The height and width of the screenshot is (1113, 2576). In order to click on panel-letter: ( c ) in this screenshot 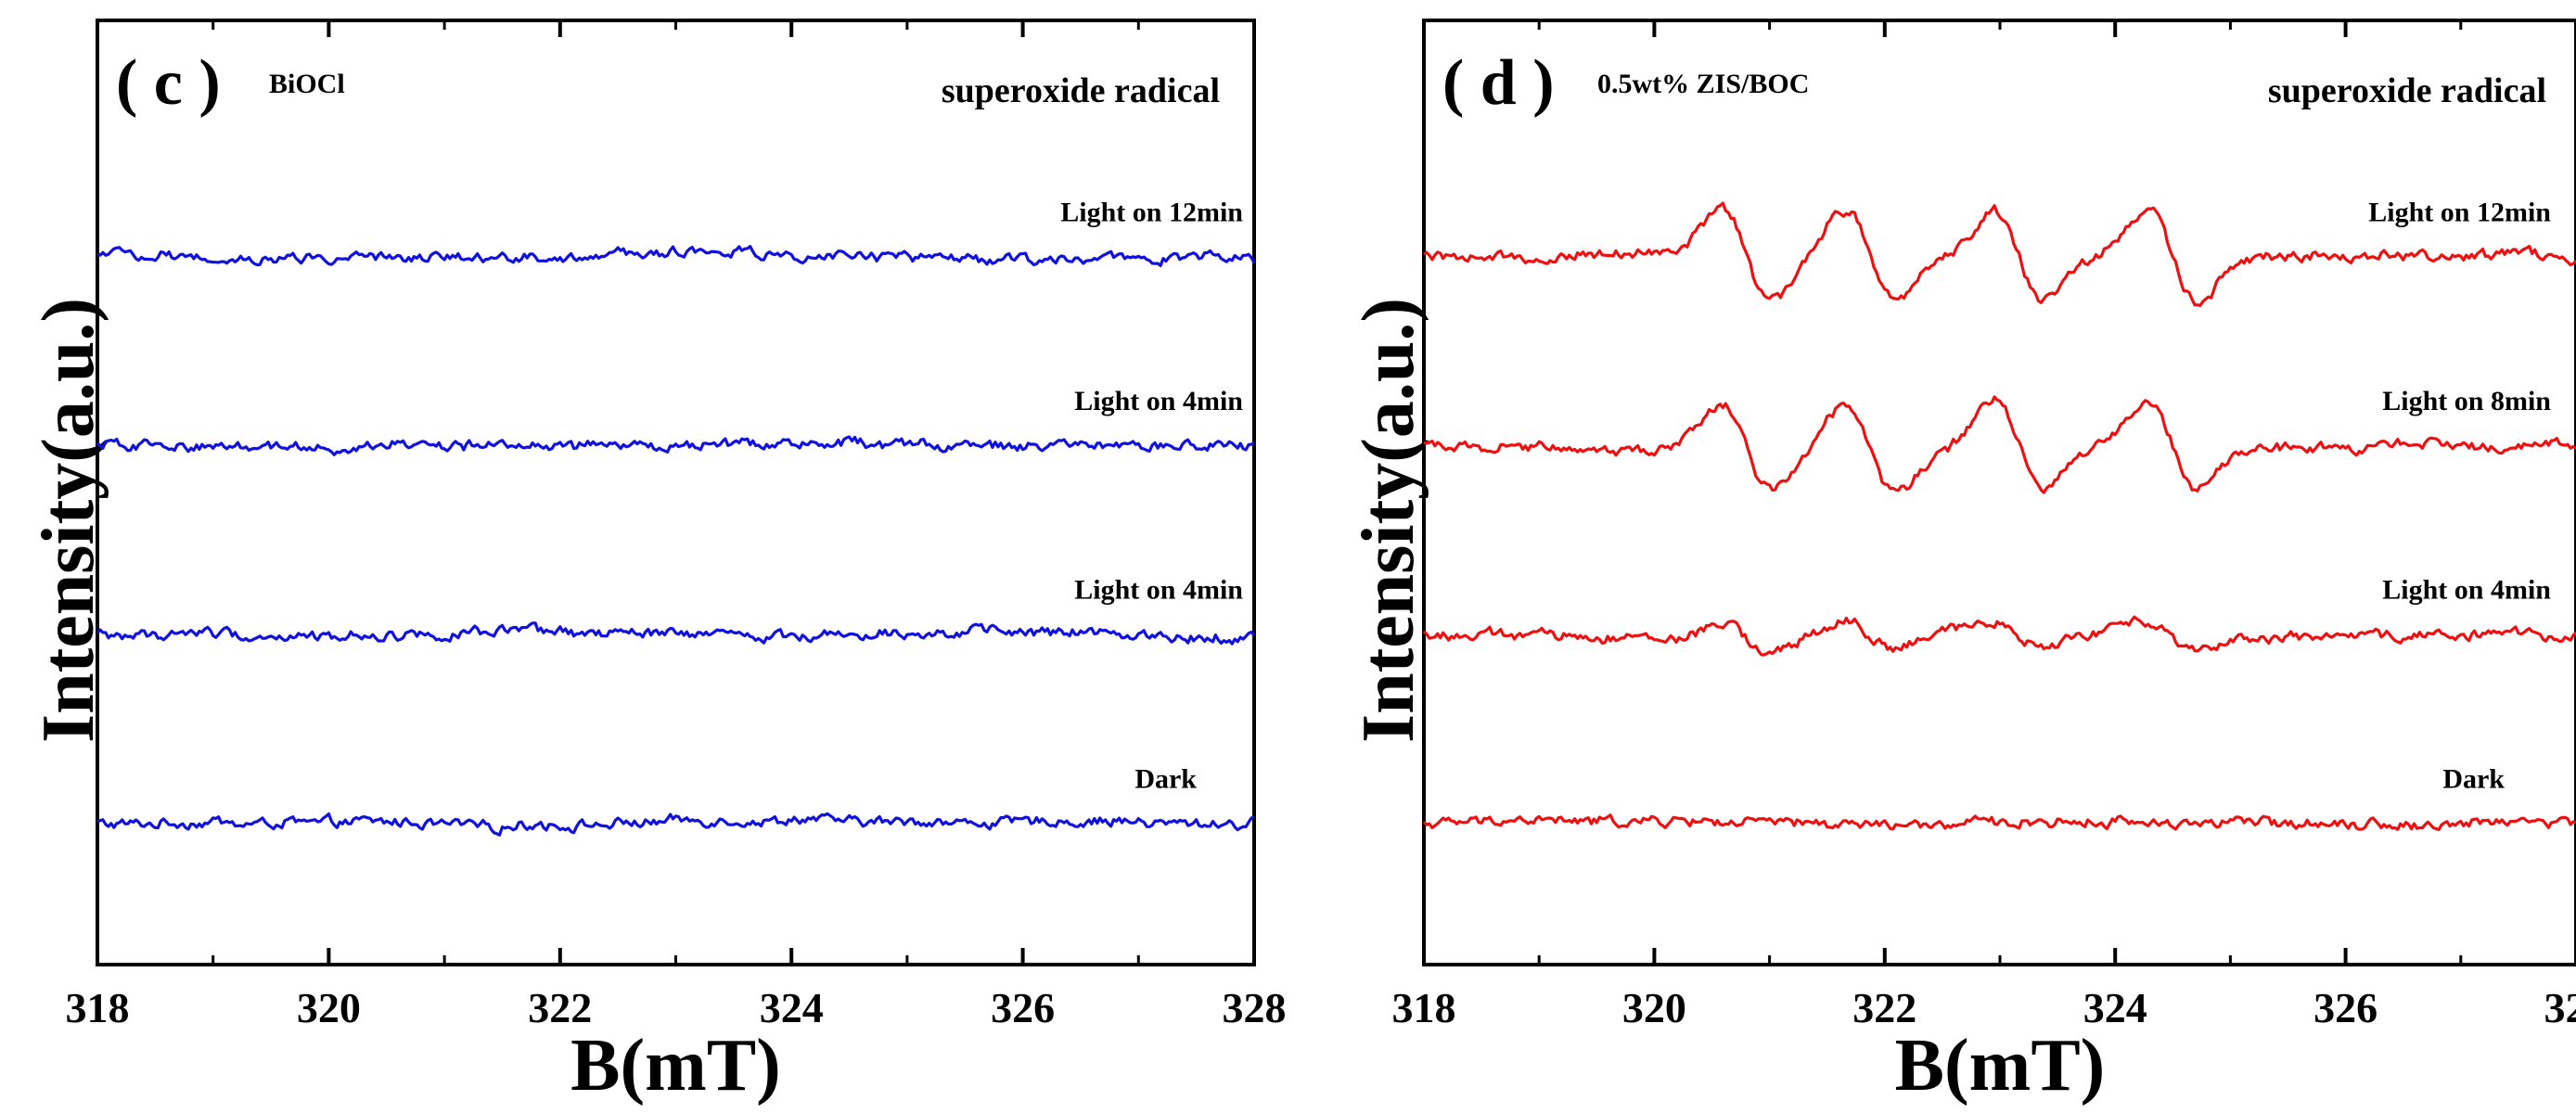, I will do `click(168, 83)`.